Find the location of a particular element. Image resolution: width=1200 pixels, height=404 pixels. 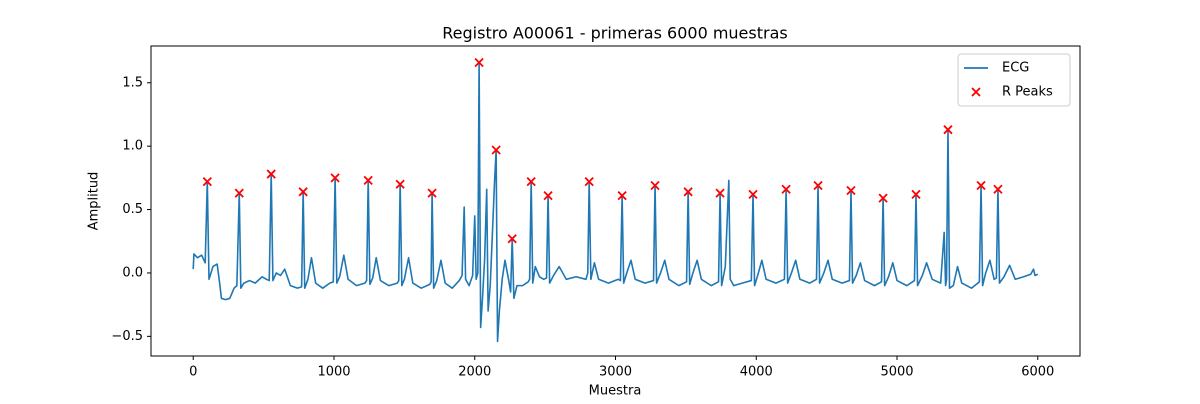

x-tick-label: 3000 is located at coordinates (615, 372).